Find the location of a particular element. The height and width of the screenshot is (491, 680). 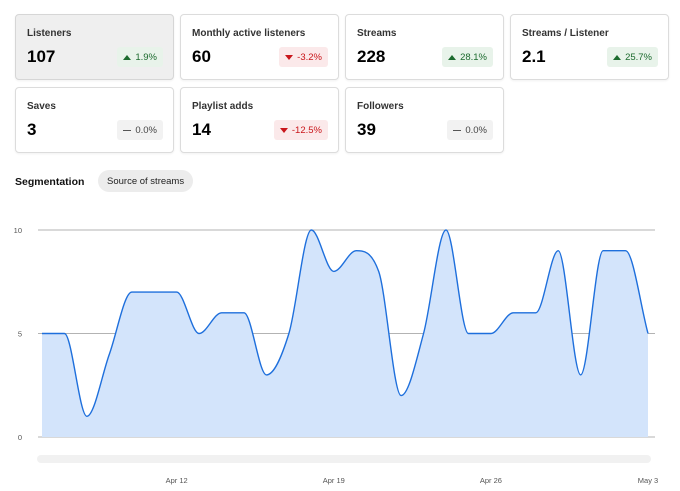

metric-card-streams: Streams 228 28.1% is located at coordinates (424, 47).